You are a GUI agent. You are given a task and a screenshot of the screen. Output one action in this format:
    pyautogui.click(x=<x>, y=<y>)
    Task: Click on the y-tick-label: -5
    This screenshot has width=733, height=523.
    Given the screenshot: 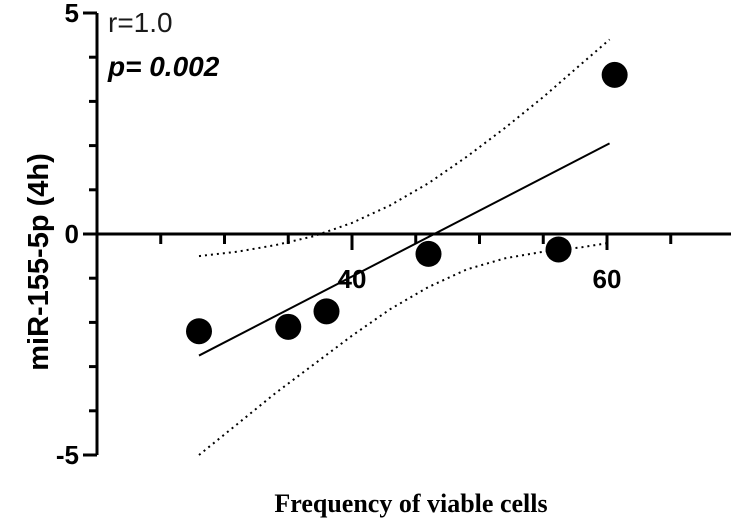 What is the action you would take?
    pyautogui.click(x=67, y=455)
    